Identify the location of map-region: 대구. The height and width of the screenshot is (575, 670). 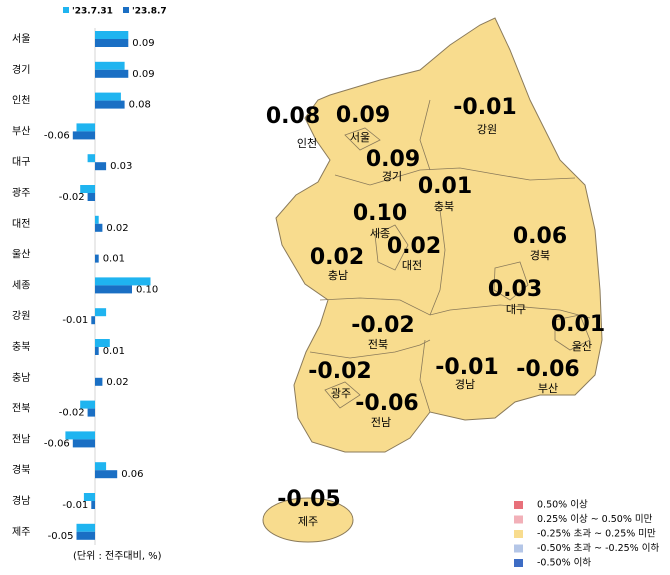
(516, 309).